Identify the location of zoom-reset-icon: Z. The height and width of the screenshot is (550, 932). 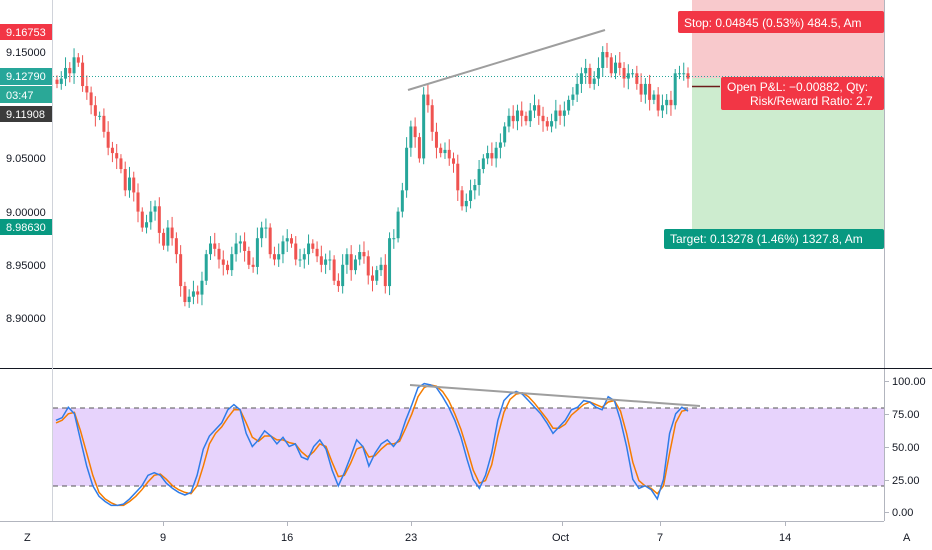
(27, 538).